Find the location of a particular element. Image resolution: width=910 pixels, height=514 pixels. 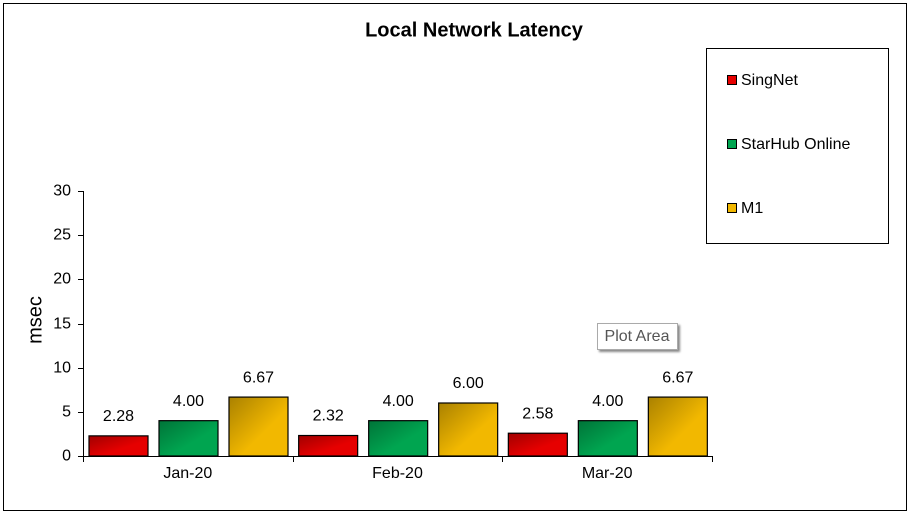

y-tick-label: 25 is located at coordinates (62, 235).